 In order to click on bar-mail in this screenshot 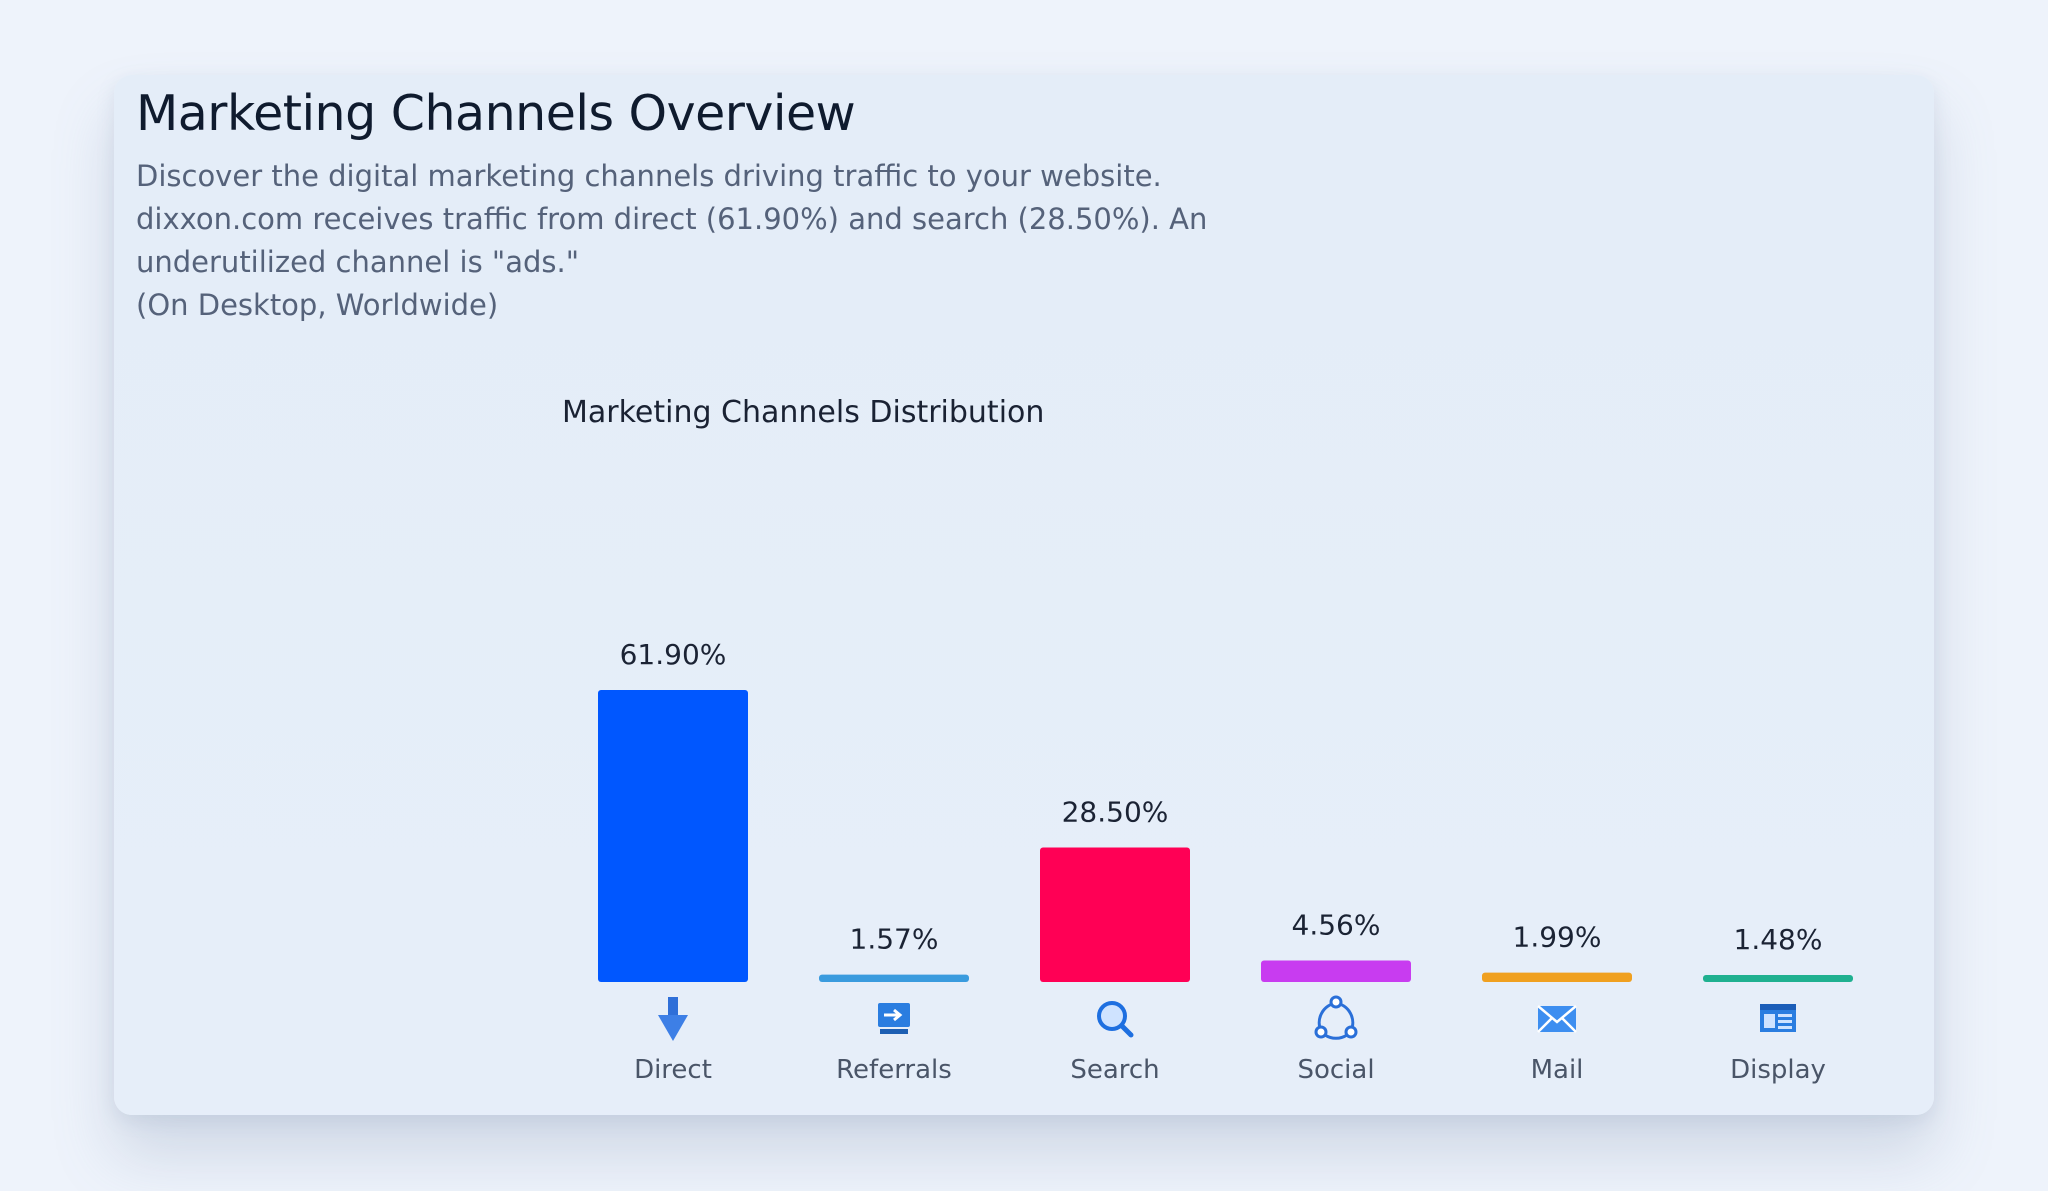, I will do `click(1557, 977)`.